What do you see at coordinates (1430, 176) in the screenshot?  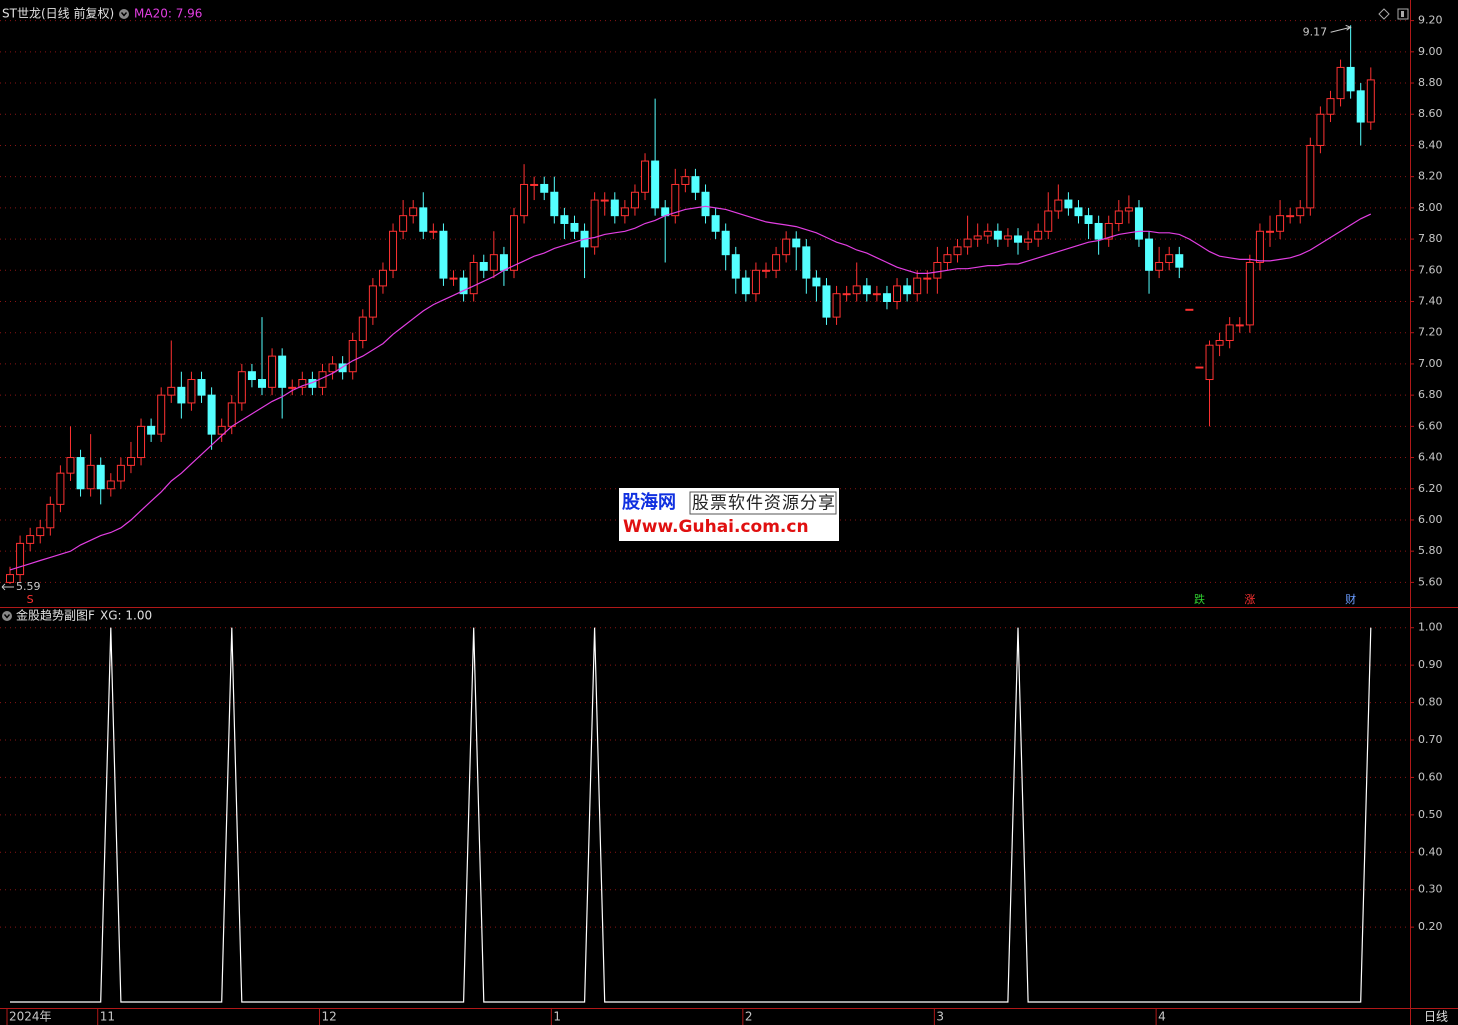 I see `y-tick-label: 8.20` at bounding box center [1430, 176].